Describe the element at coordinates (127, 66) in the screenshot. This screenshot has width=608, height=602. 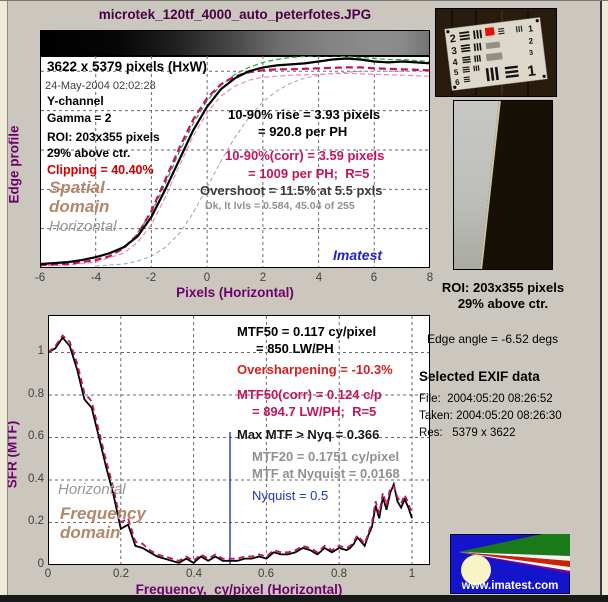
I see `image-size-label: 3622 x 5379 pixels (HxW)` at that location.